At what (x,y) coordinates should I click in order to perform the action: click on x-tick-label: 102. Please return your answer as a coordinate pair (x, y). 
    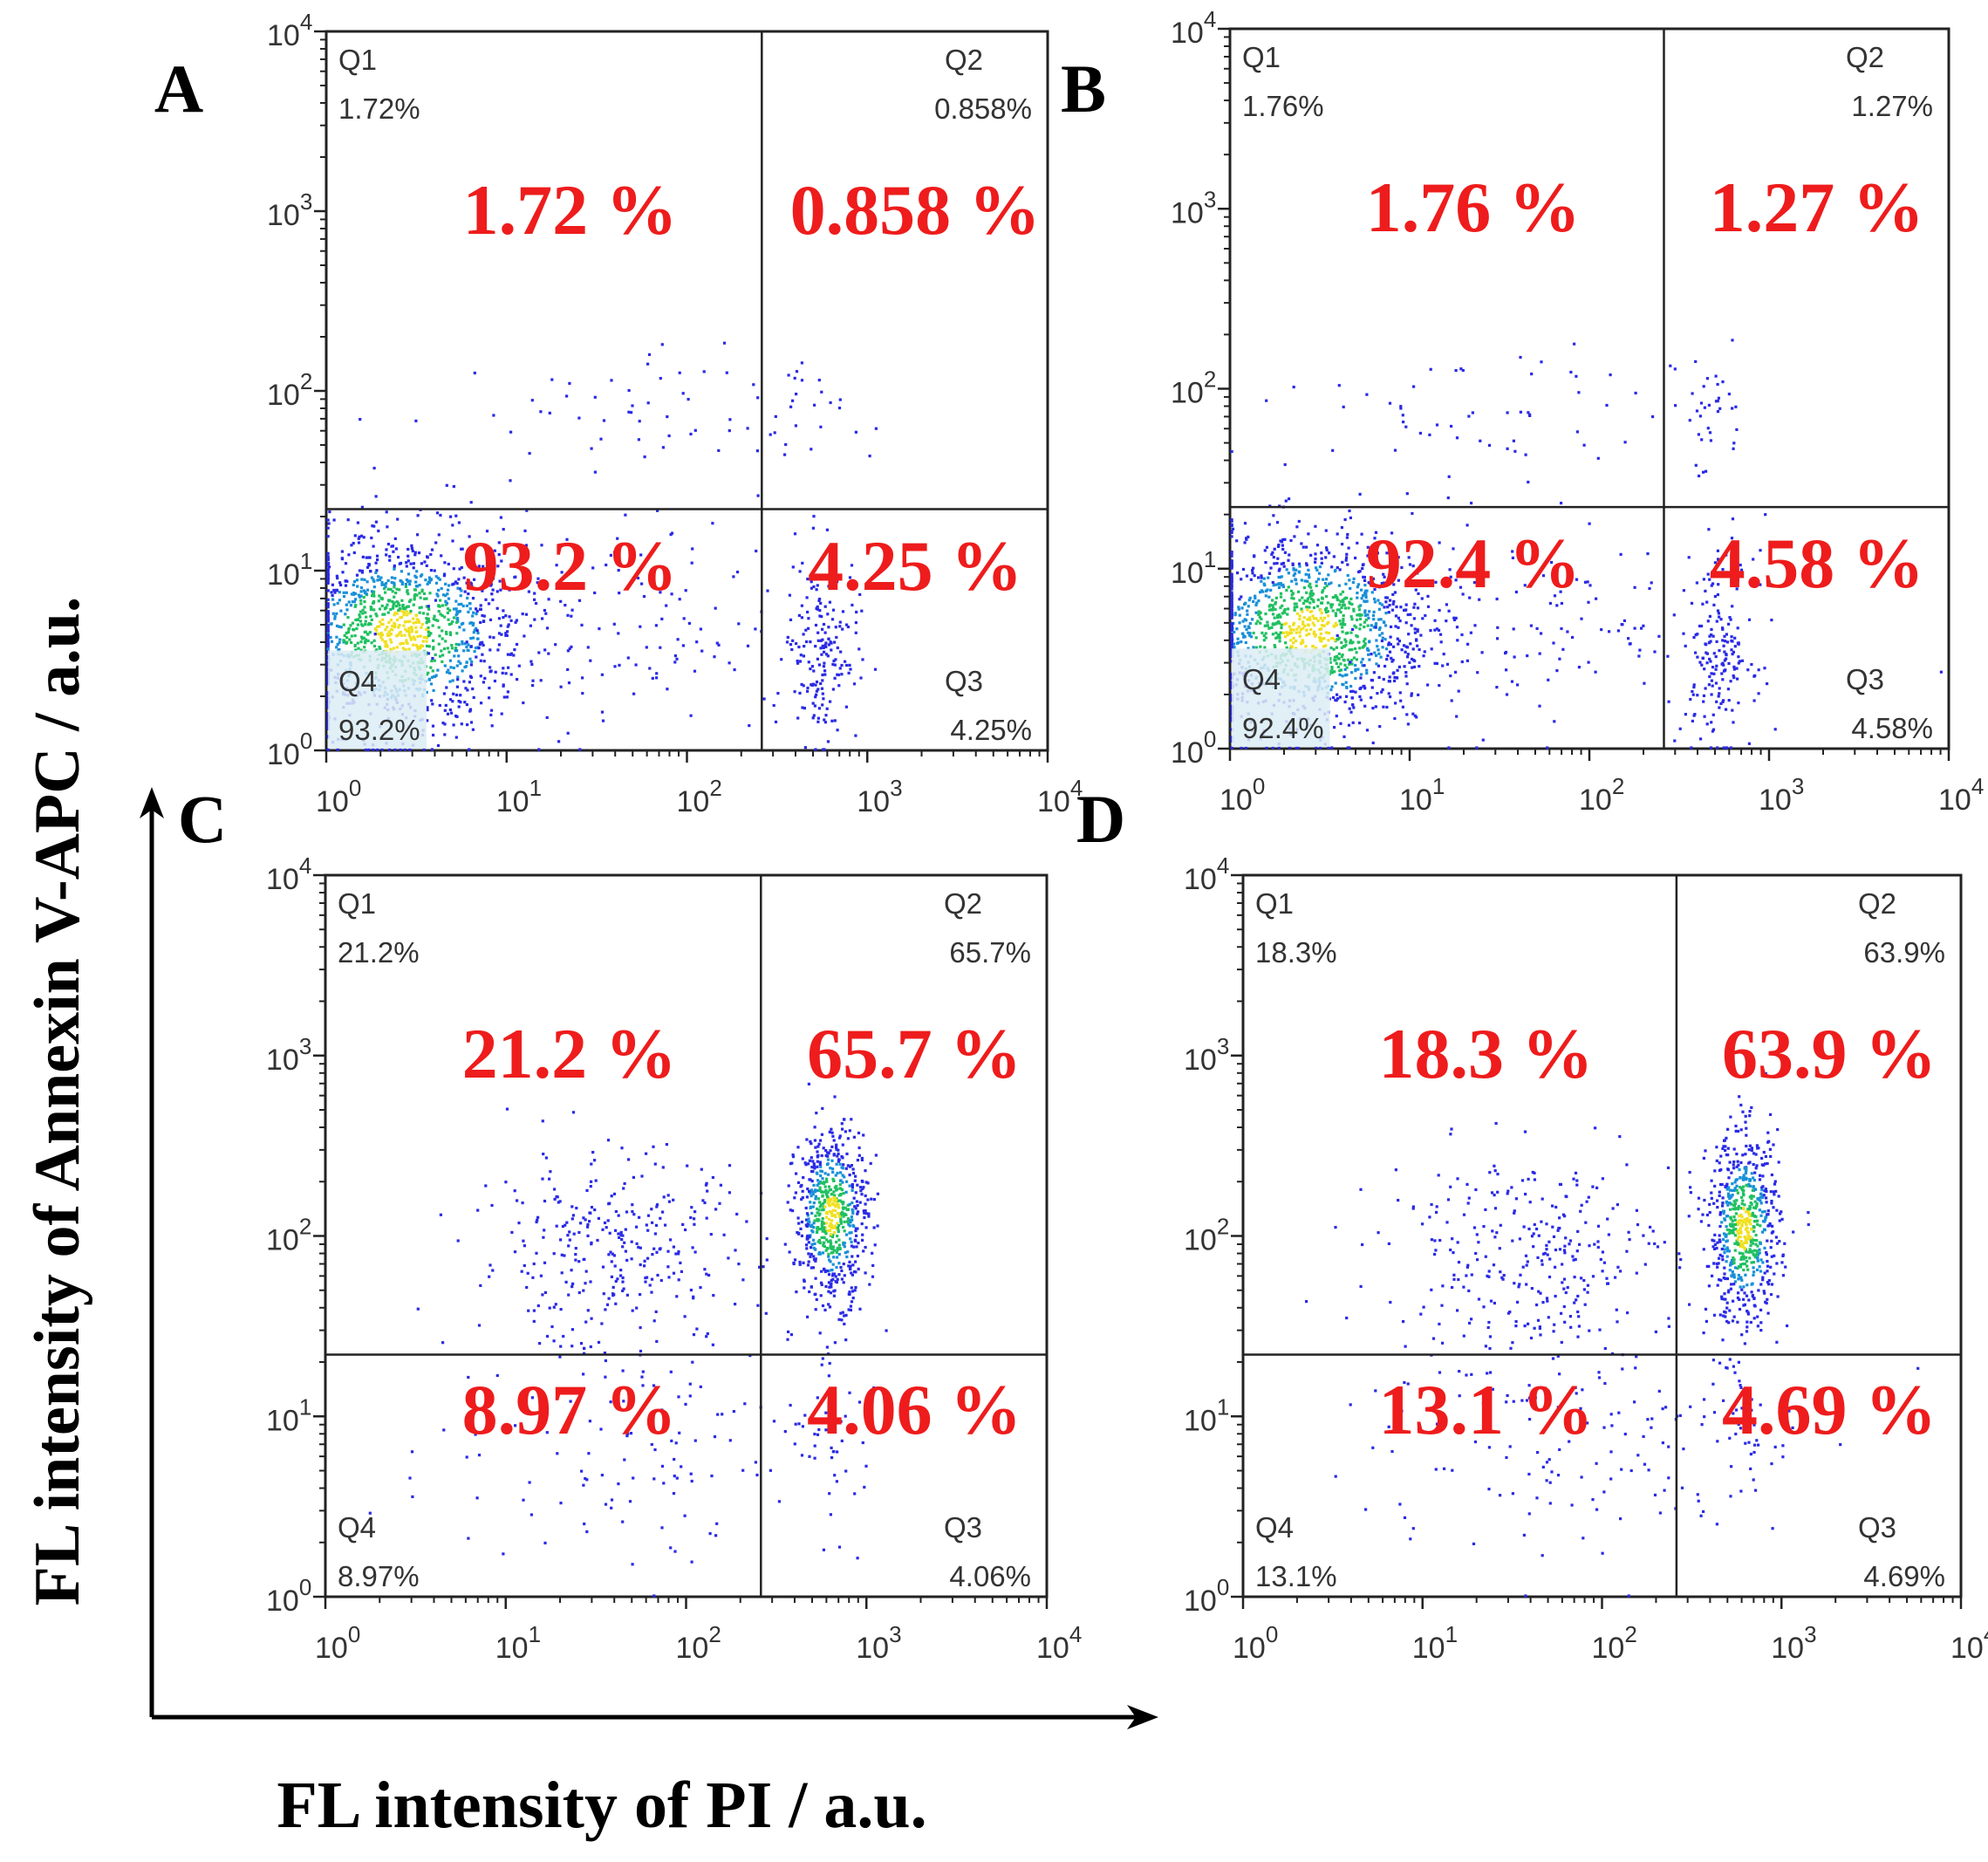
    Looking at the image, I should click on (1601, 795).